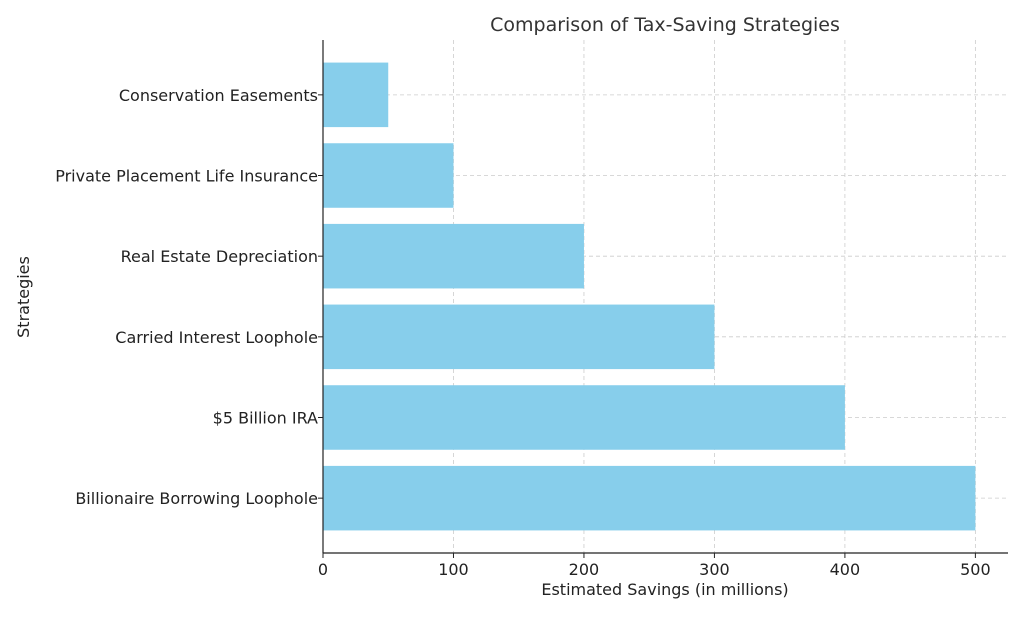 This screenshot has width=1024, height=618. What do you see at coordinates (23, 297) in the screenshot?
I see `y-axis-label: Strategies` at bounding box center [23, 297].